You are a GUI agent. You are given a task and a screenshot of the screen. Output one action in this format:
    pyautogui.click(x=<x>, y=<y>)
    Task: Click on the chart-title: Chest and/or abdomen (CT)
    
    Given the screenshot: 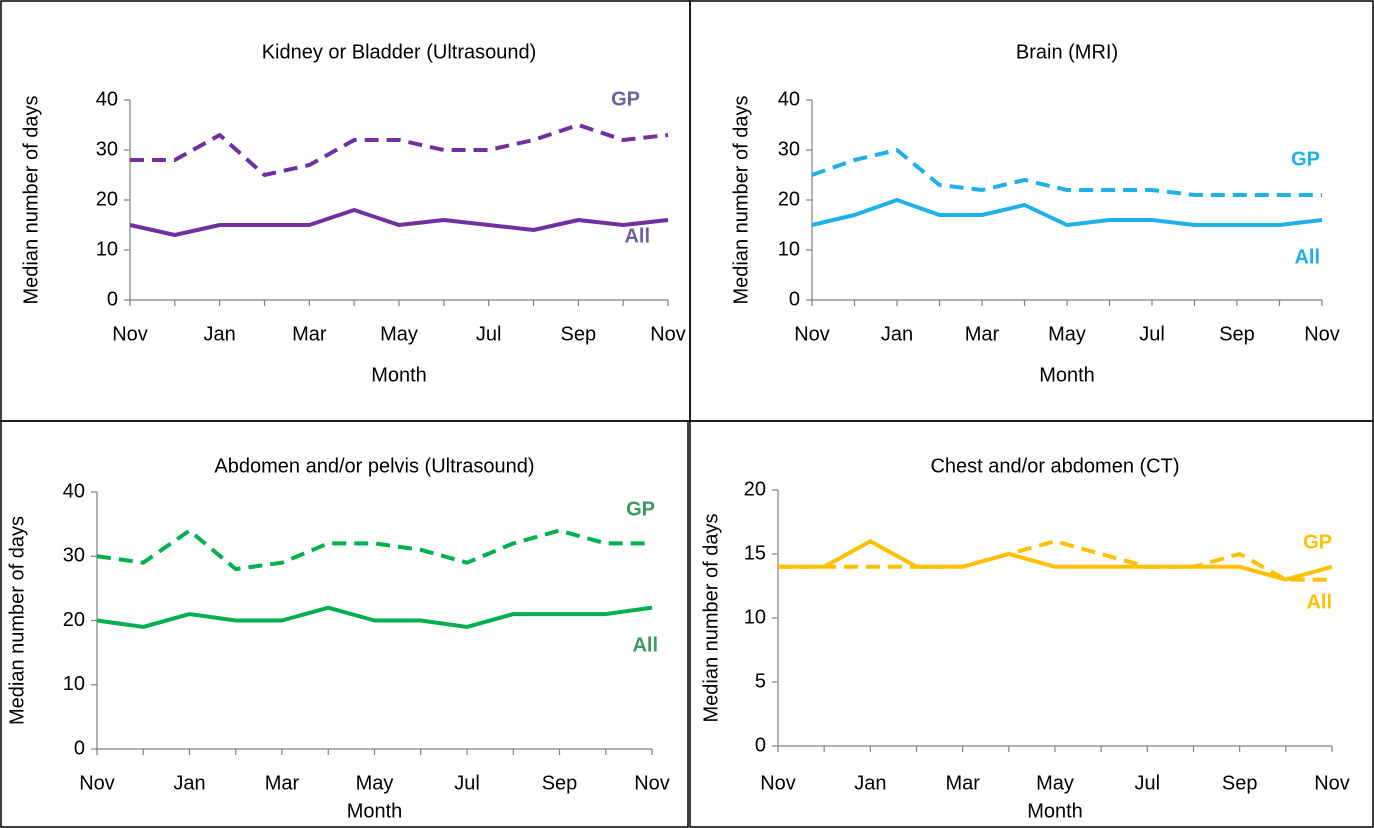 What is the action you would take?
    pyautogui.click(x=1054, y=466)
    